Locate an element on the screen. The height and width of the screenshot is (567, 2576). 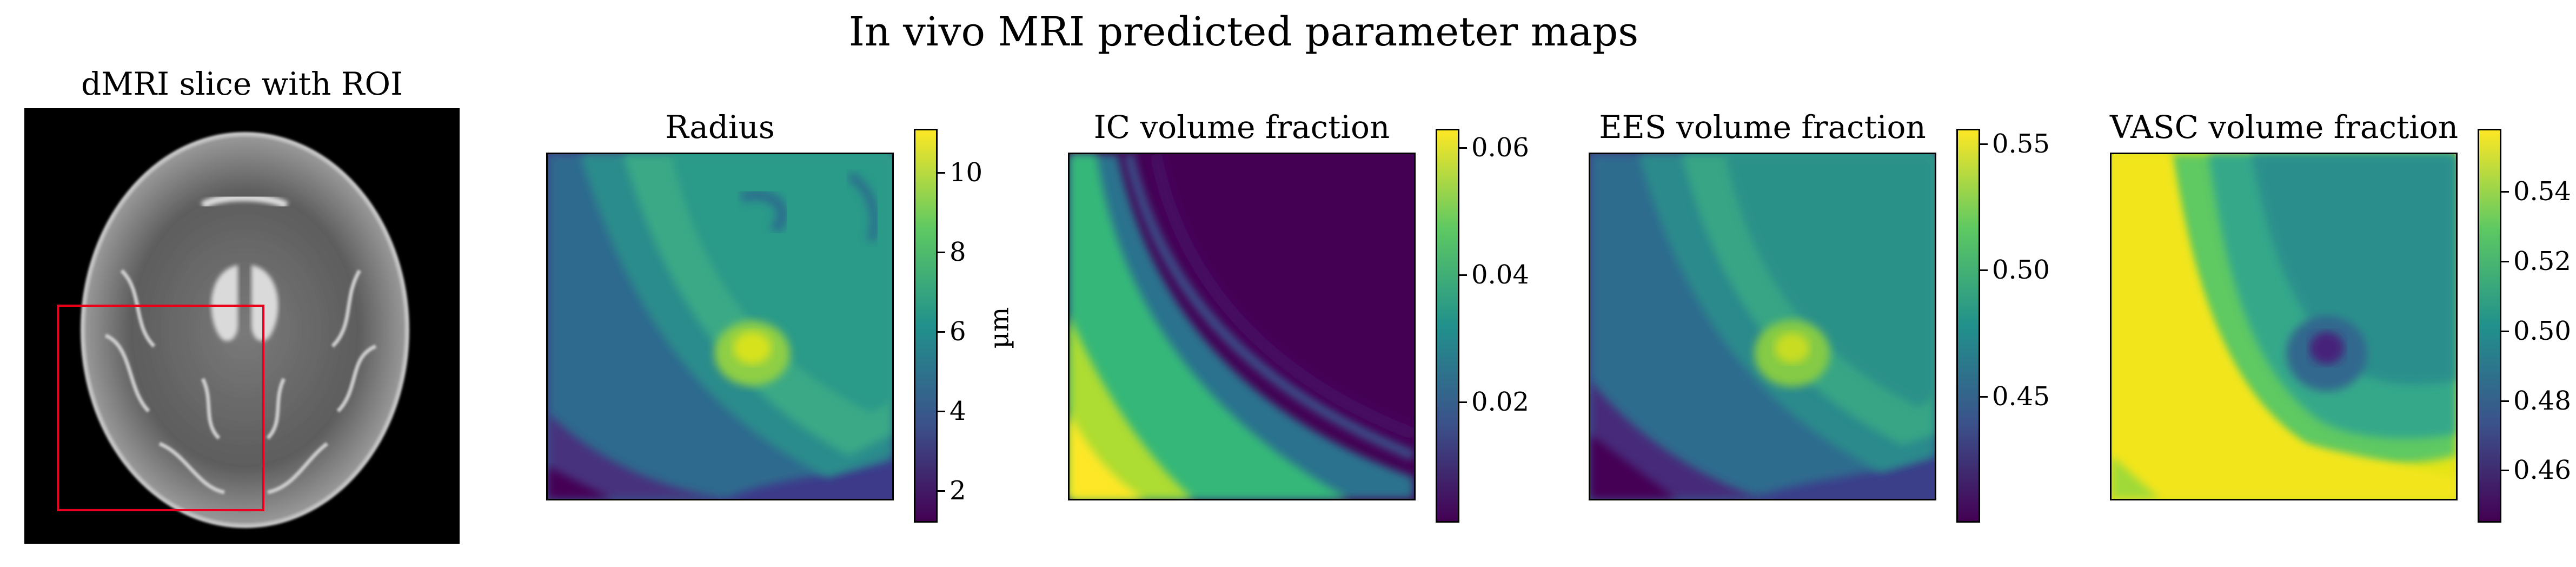
ic-colorbar-tick-label: 0.02 is located at coordinates (1500, 401).